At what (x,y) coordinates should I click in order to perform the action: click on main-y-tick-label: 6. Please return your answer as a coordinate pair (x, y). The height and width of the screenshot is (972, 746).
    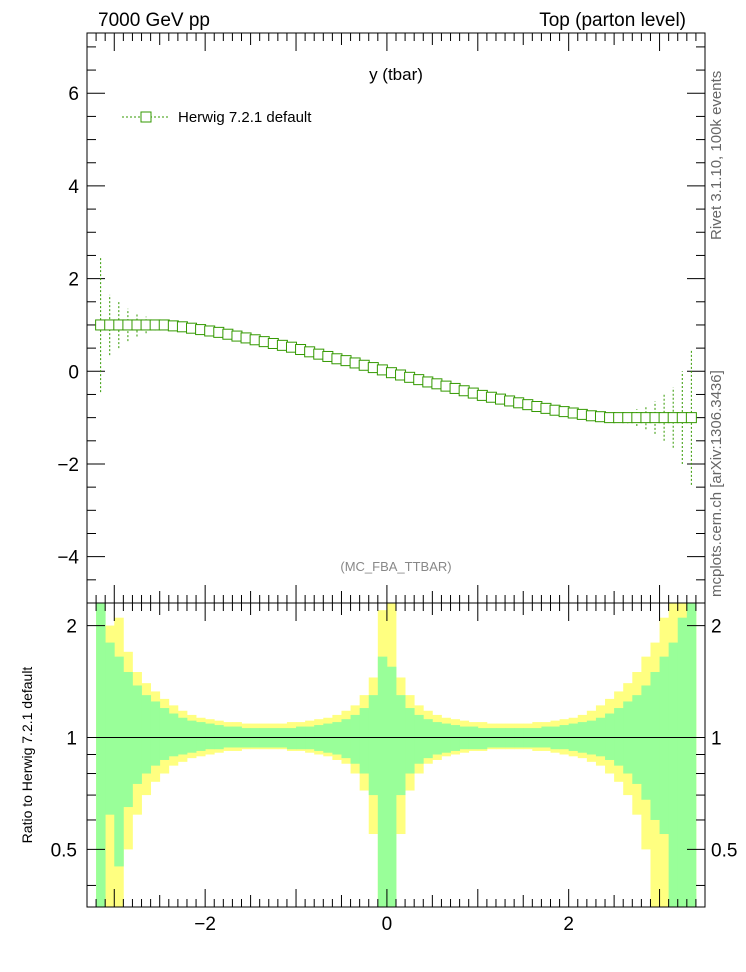
    Looking at the image, I should click on (73, 94).